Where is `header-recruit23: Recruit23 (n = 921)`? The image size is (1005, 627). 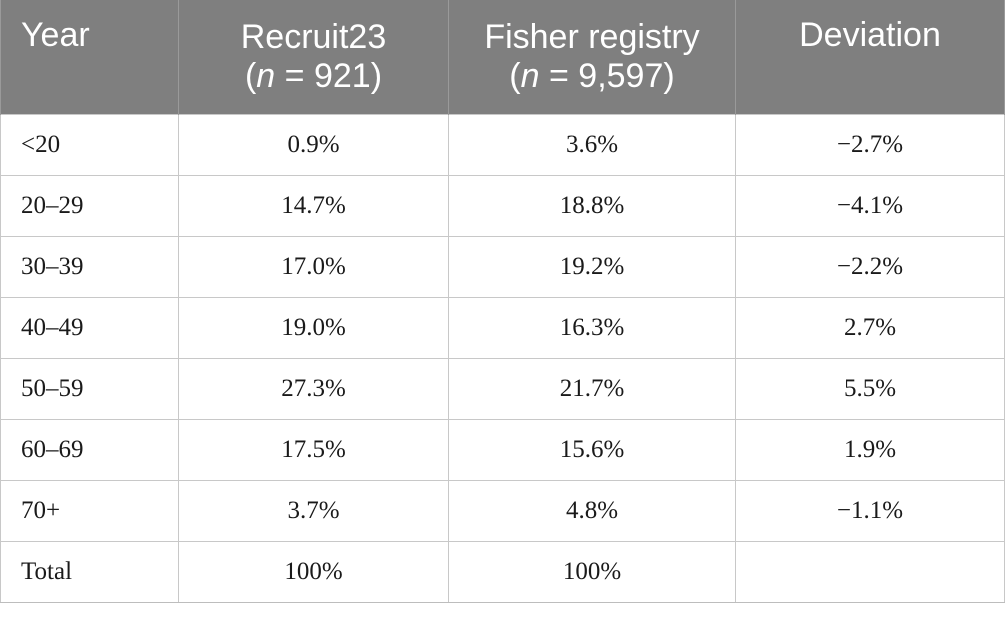 header-recruit23: Recruit23 (n = 921) is located at coordinates (313, 57).